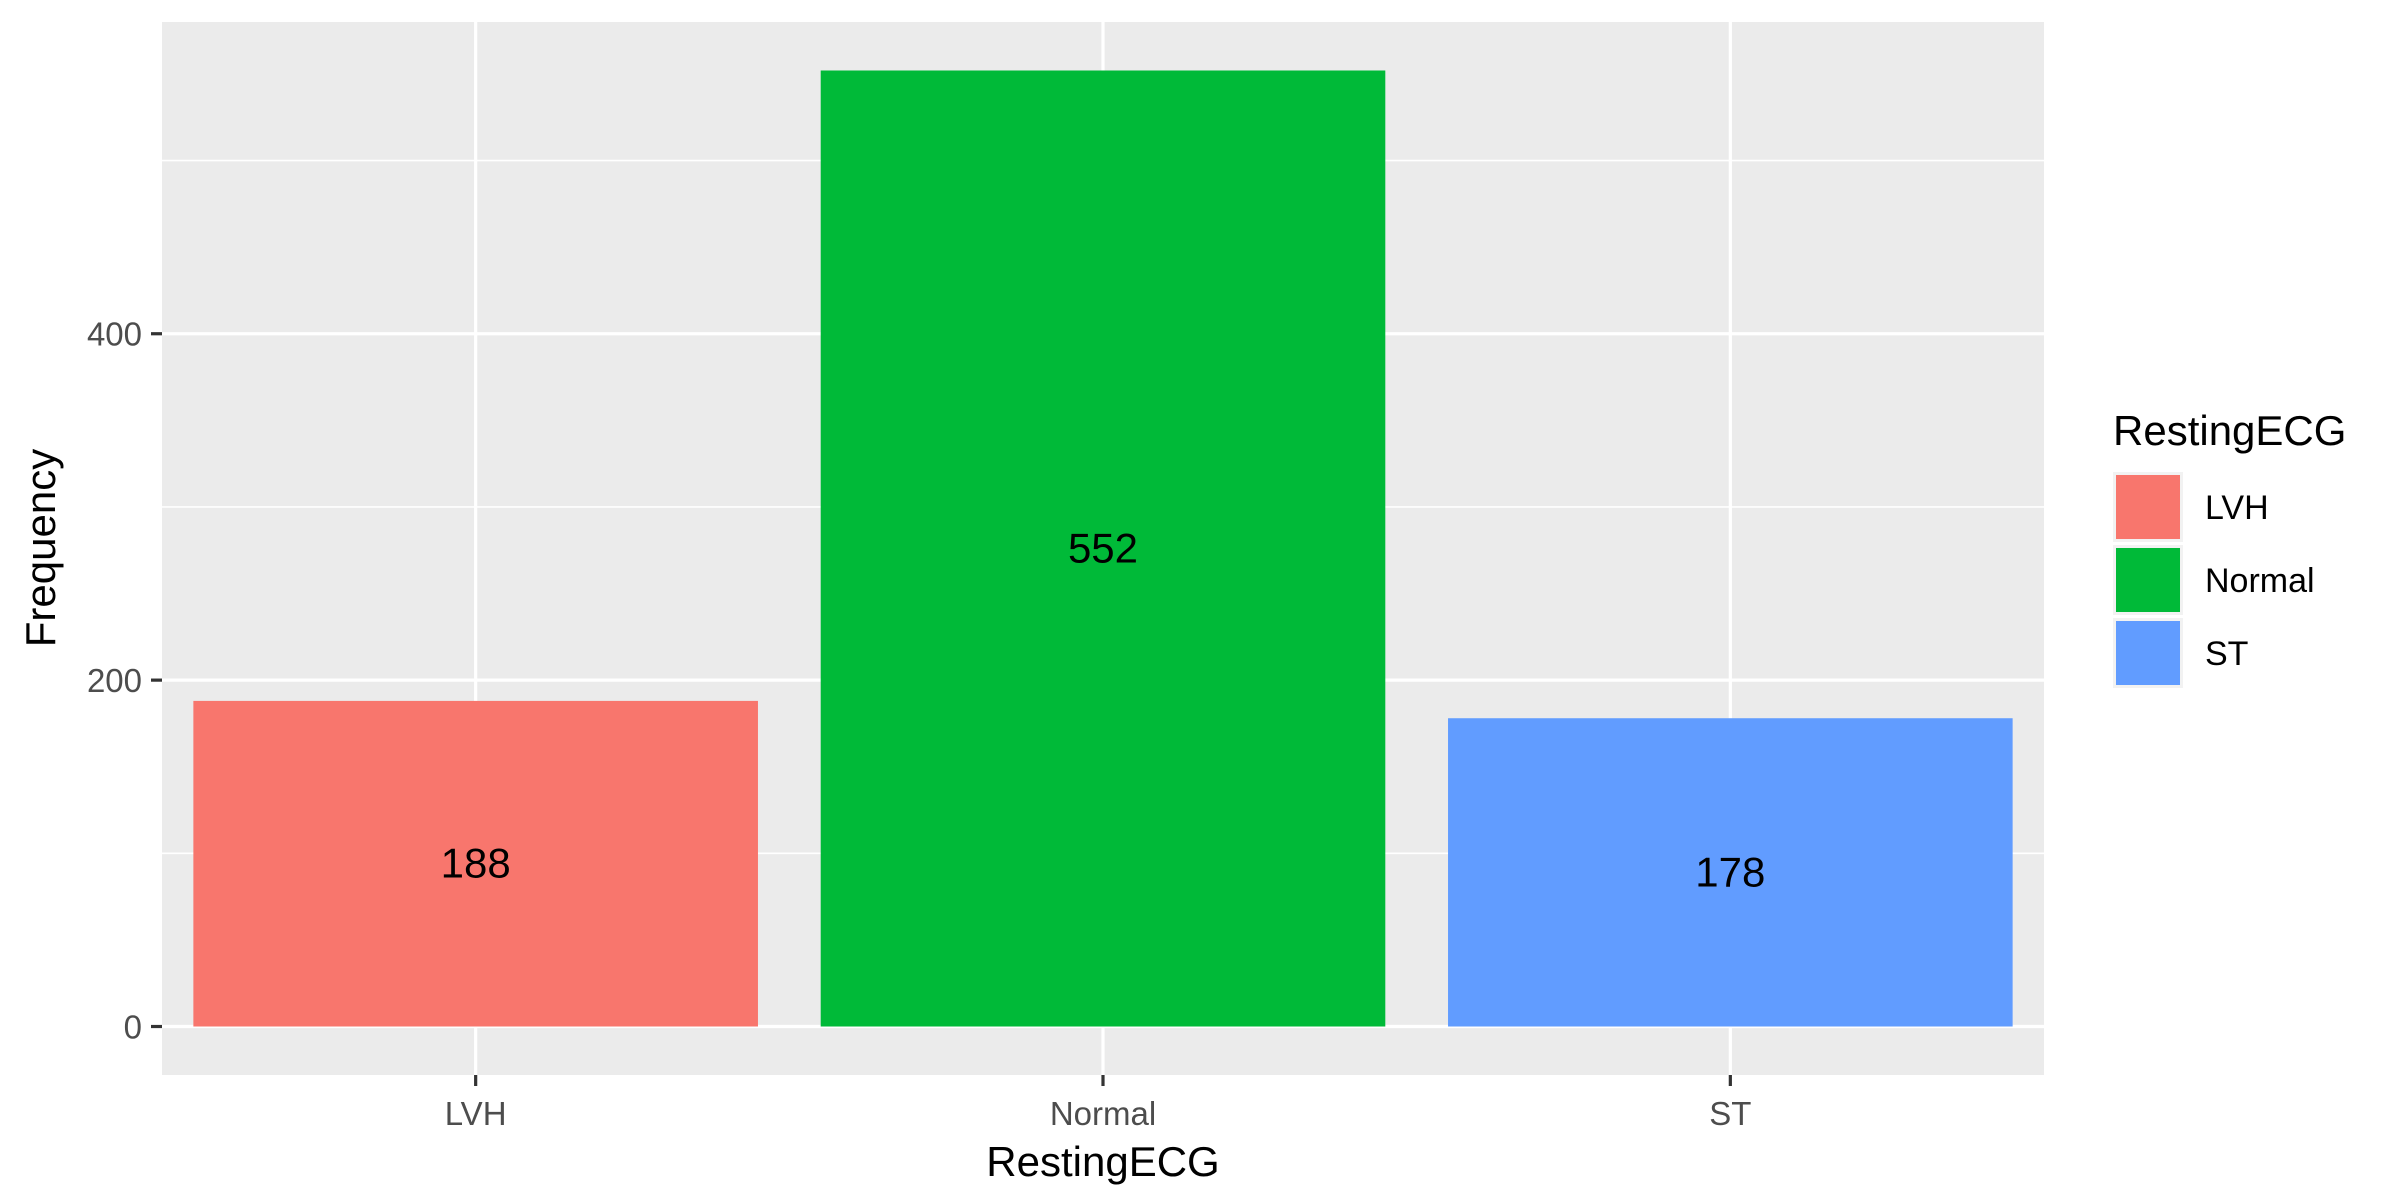 This screenshot has width=2400, height=1200. Describe the element at coordinates (2148, 653) in the screenshot. I see `legend-swatch-st` at that location.